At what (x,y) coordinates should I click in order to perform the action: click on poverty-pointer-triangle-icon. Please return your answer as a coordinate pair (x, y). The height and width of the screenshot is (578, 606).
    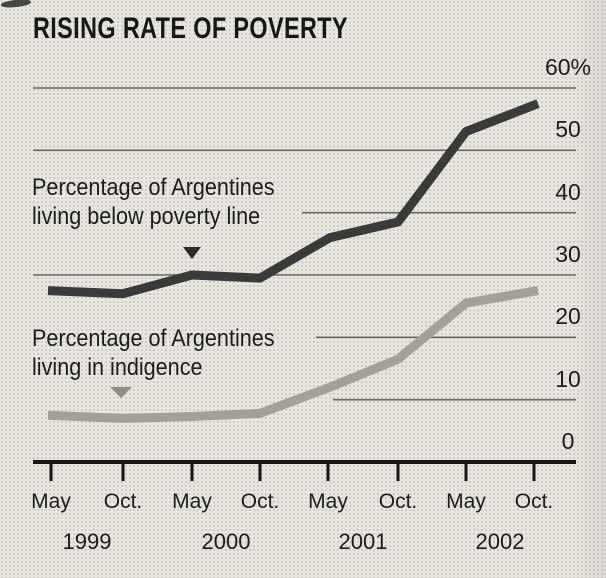
    Looking at the image, I should click on (192, 253).